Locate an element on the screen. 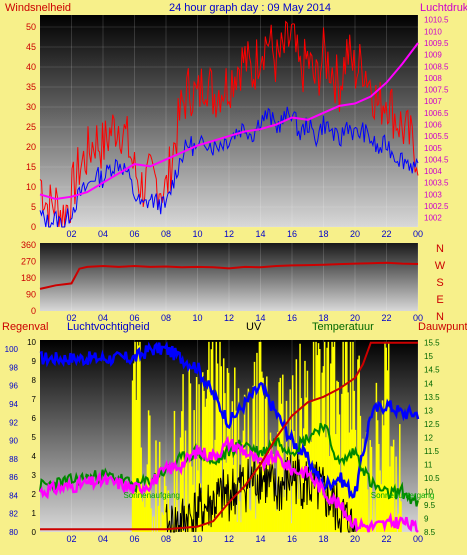 The width and height of the screenshot is (467, 555). uv-axis-tick: 4 is located at coordinates (34, 456).